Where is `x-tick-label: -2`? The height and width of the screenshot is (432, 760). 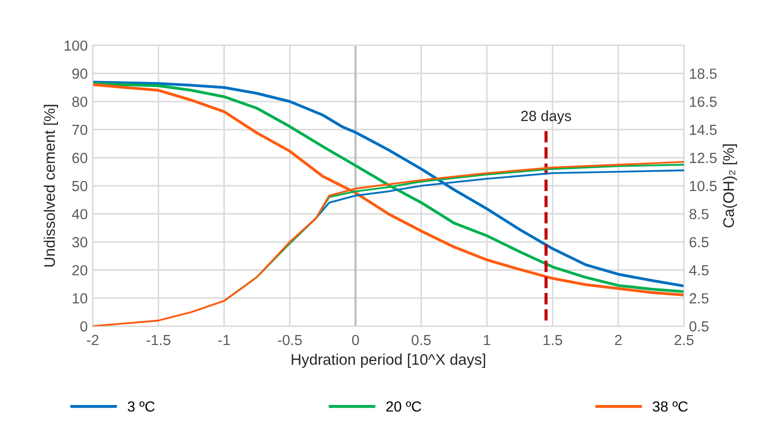 x-tick-label: -2 is located at coordinates (92, 340).